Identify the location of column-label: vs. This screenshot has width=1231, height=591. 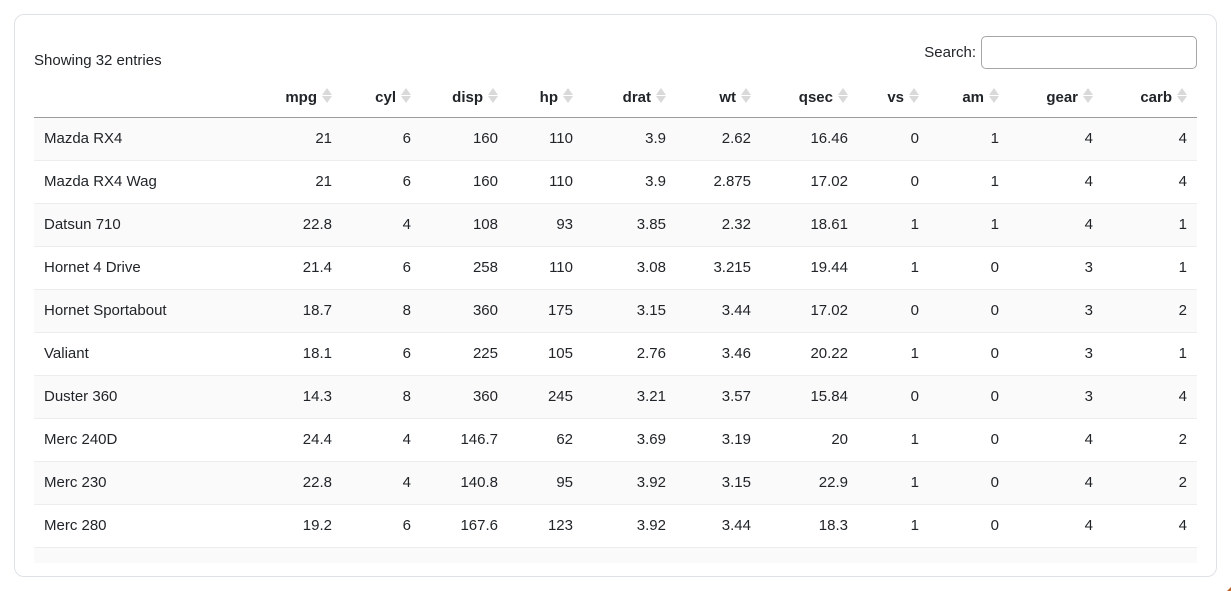
(895, 97).